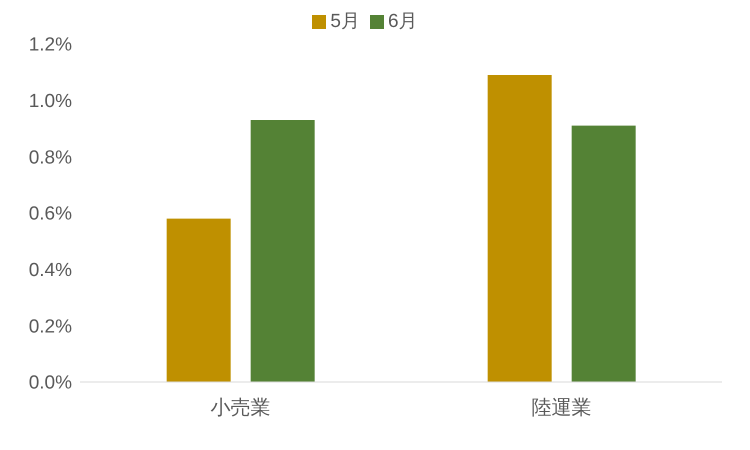 Image resolution: width=750 pixels, height=450 pixels. What do you see at coordinates (50, 214) in the screenshot?
I see `y-tick-label: 0.6%` at bounding box center [50, 214].